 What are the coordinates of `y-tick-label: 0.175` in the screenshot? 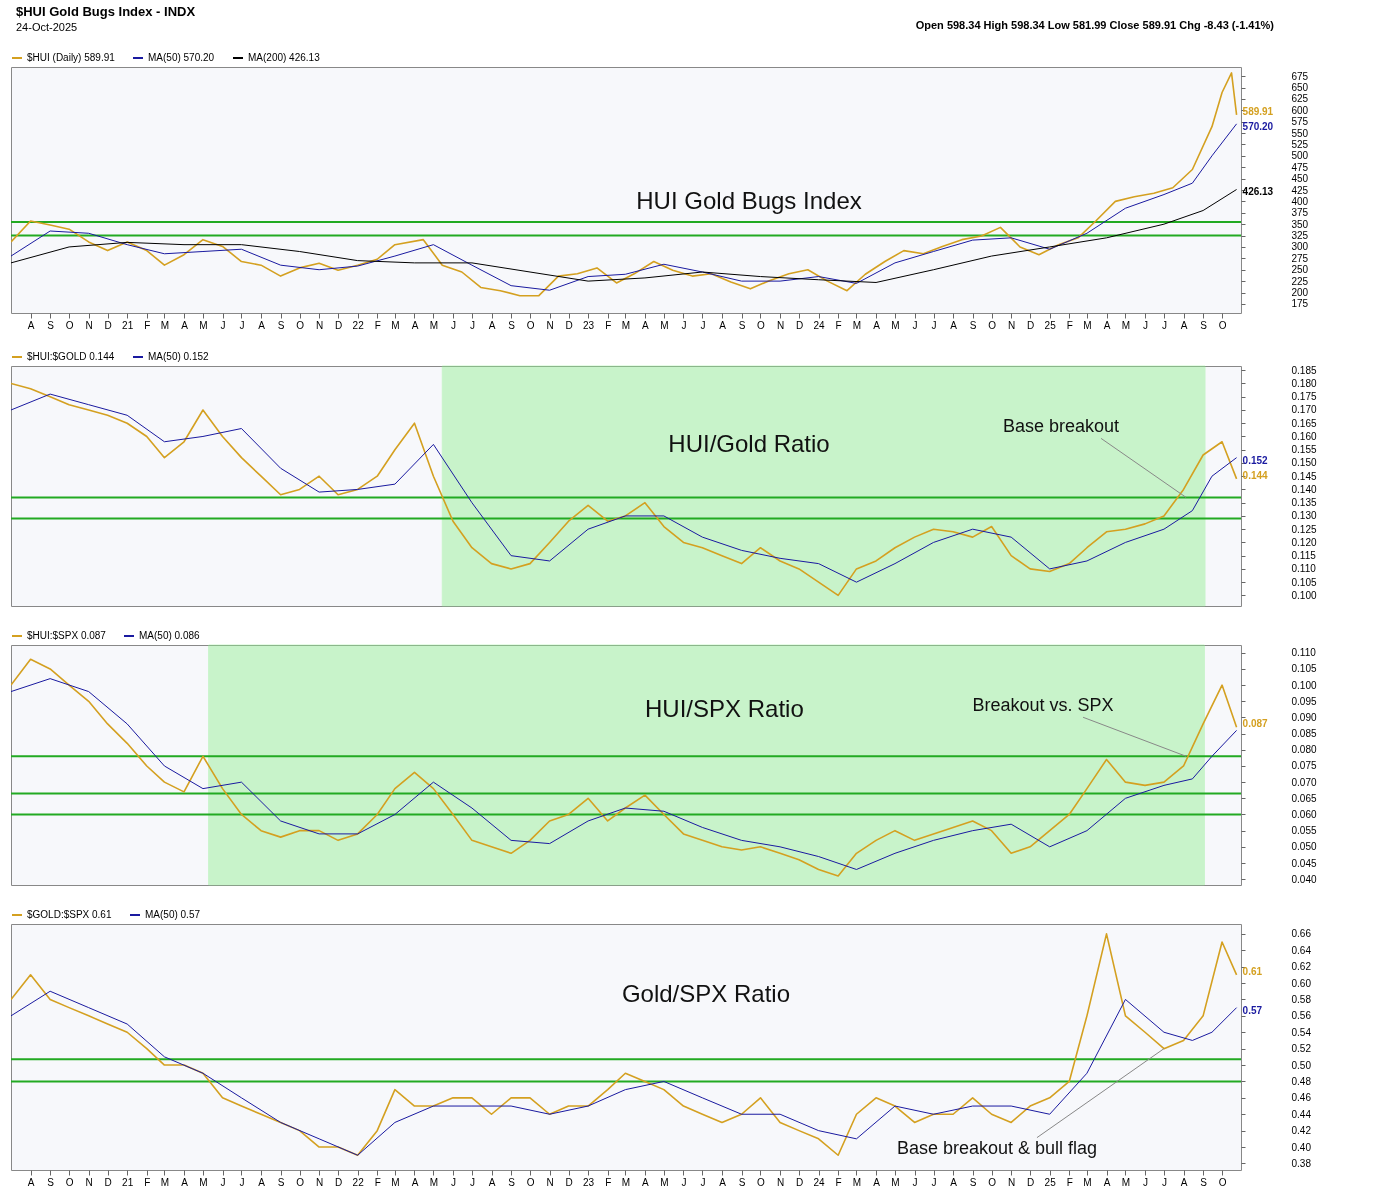 It's located at (1304, 397).